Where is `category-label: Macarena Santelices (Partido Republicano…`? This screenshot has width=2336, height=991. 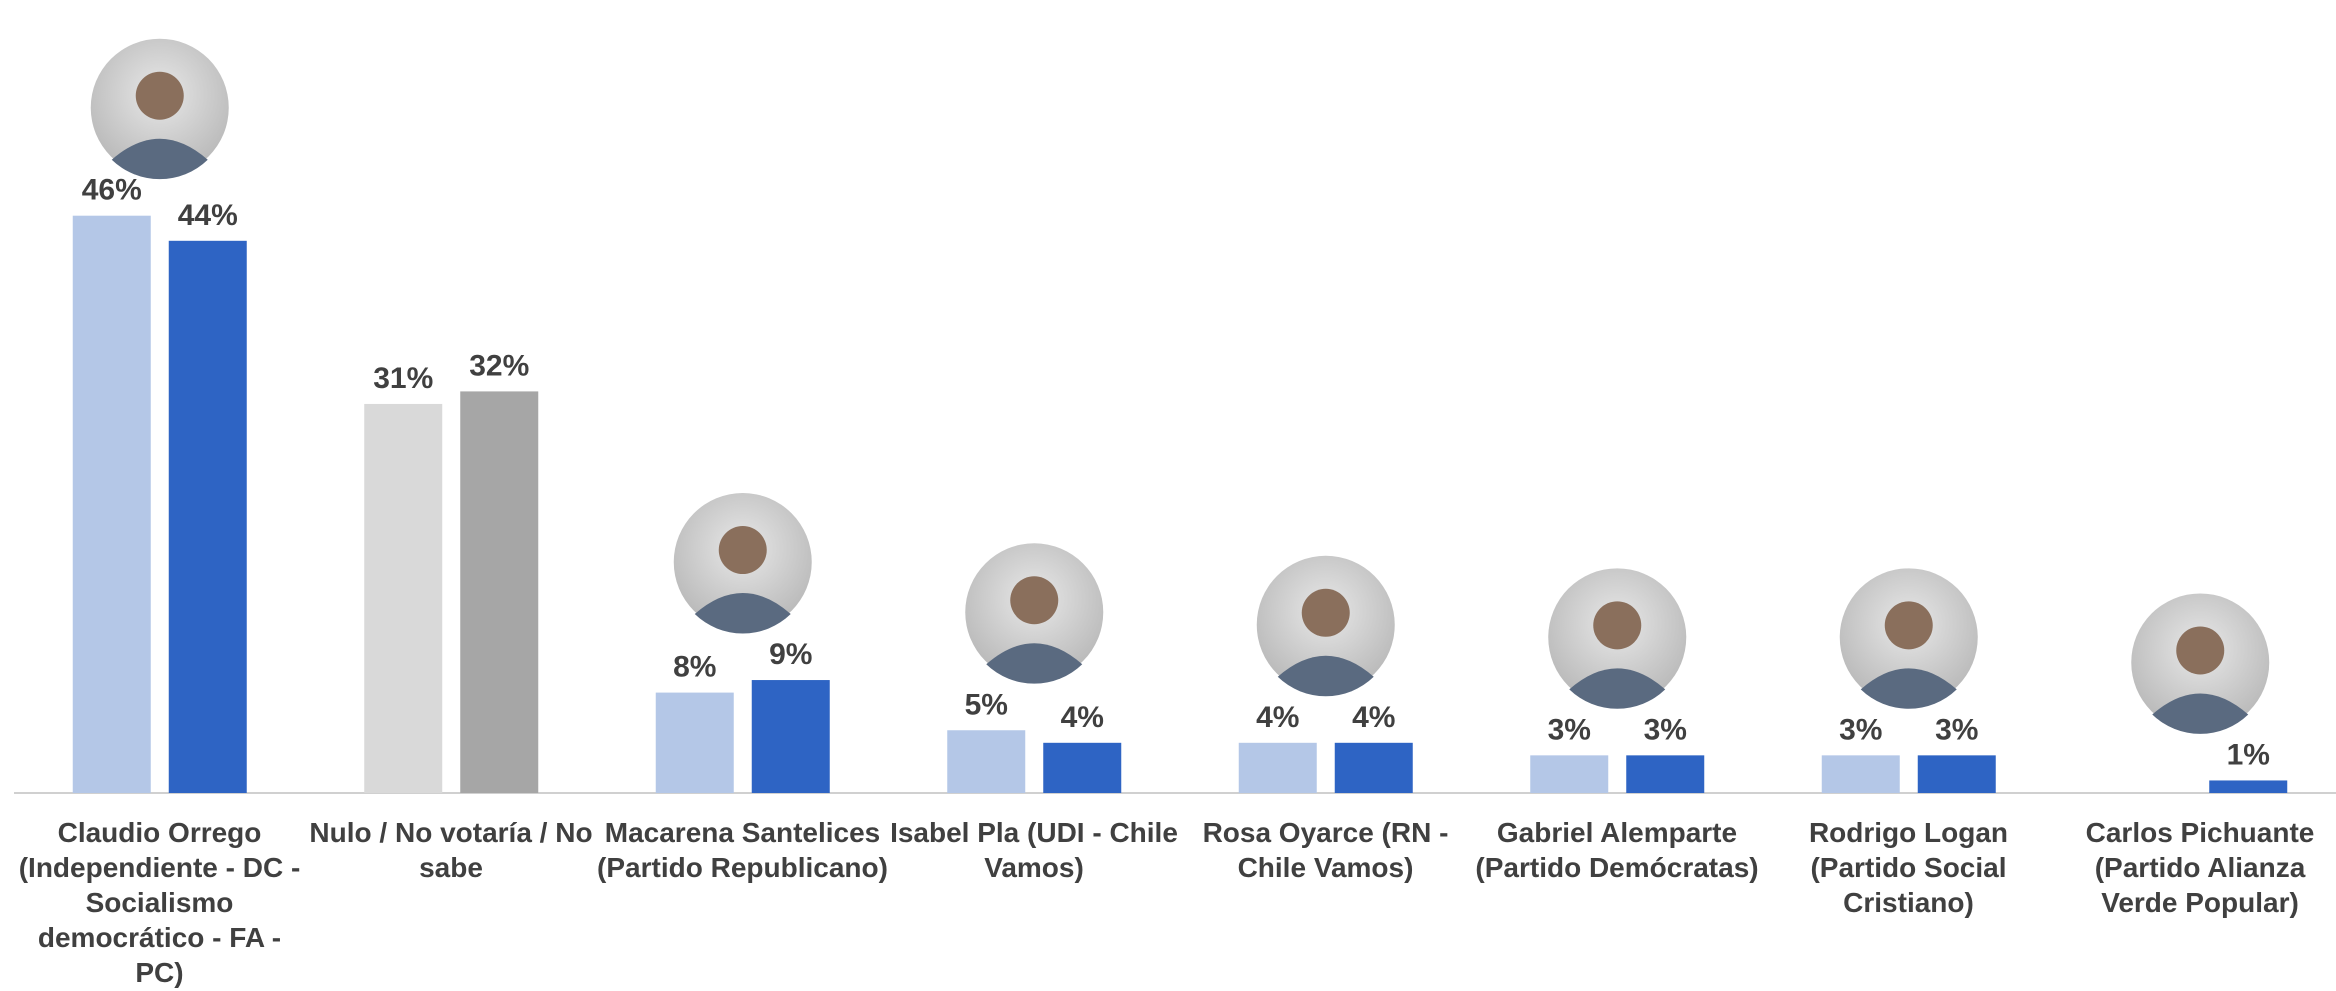
category-label: Macarena Santelices (Partido Republicano… is located at coordinates (742, 850).